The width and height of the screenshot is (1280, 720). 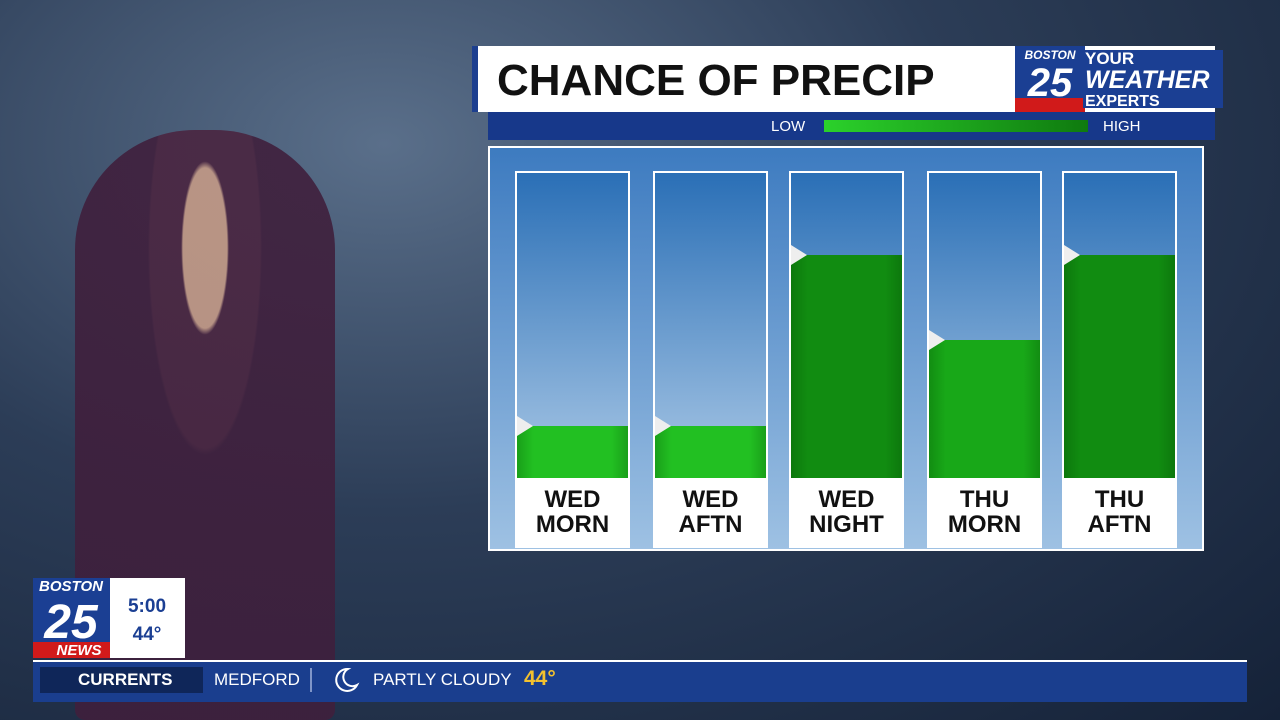 What do you see at coordinates (984, 512) in the screenshot?
I see `category-label: THU MORN` at bounding box center [984, 512].